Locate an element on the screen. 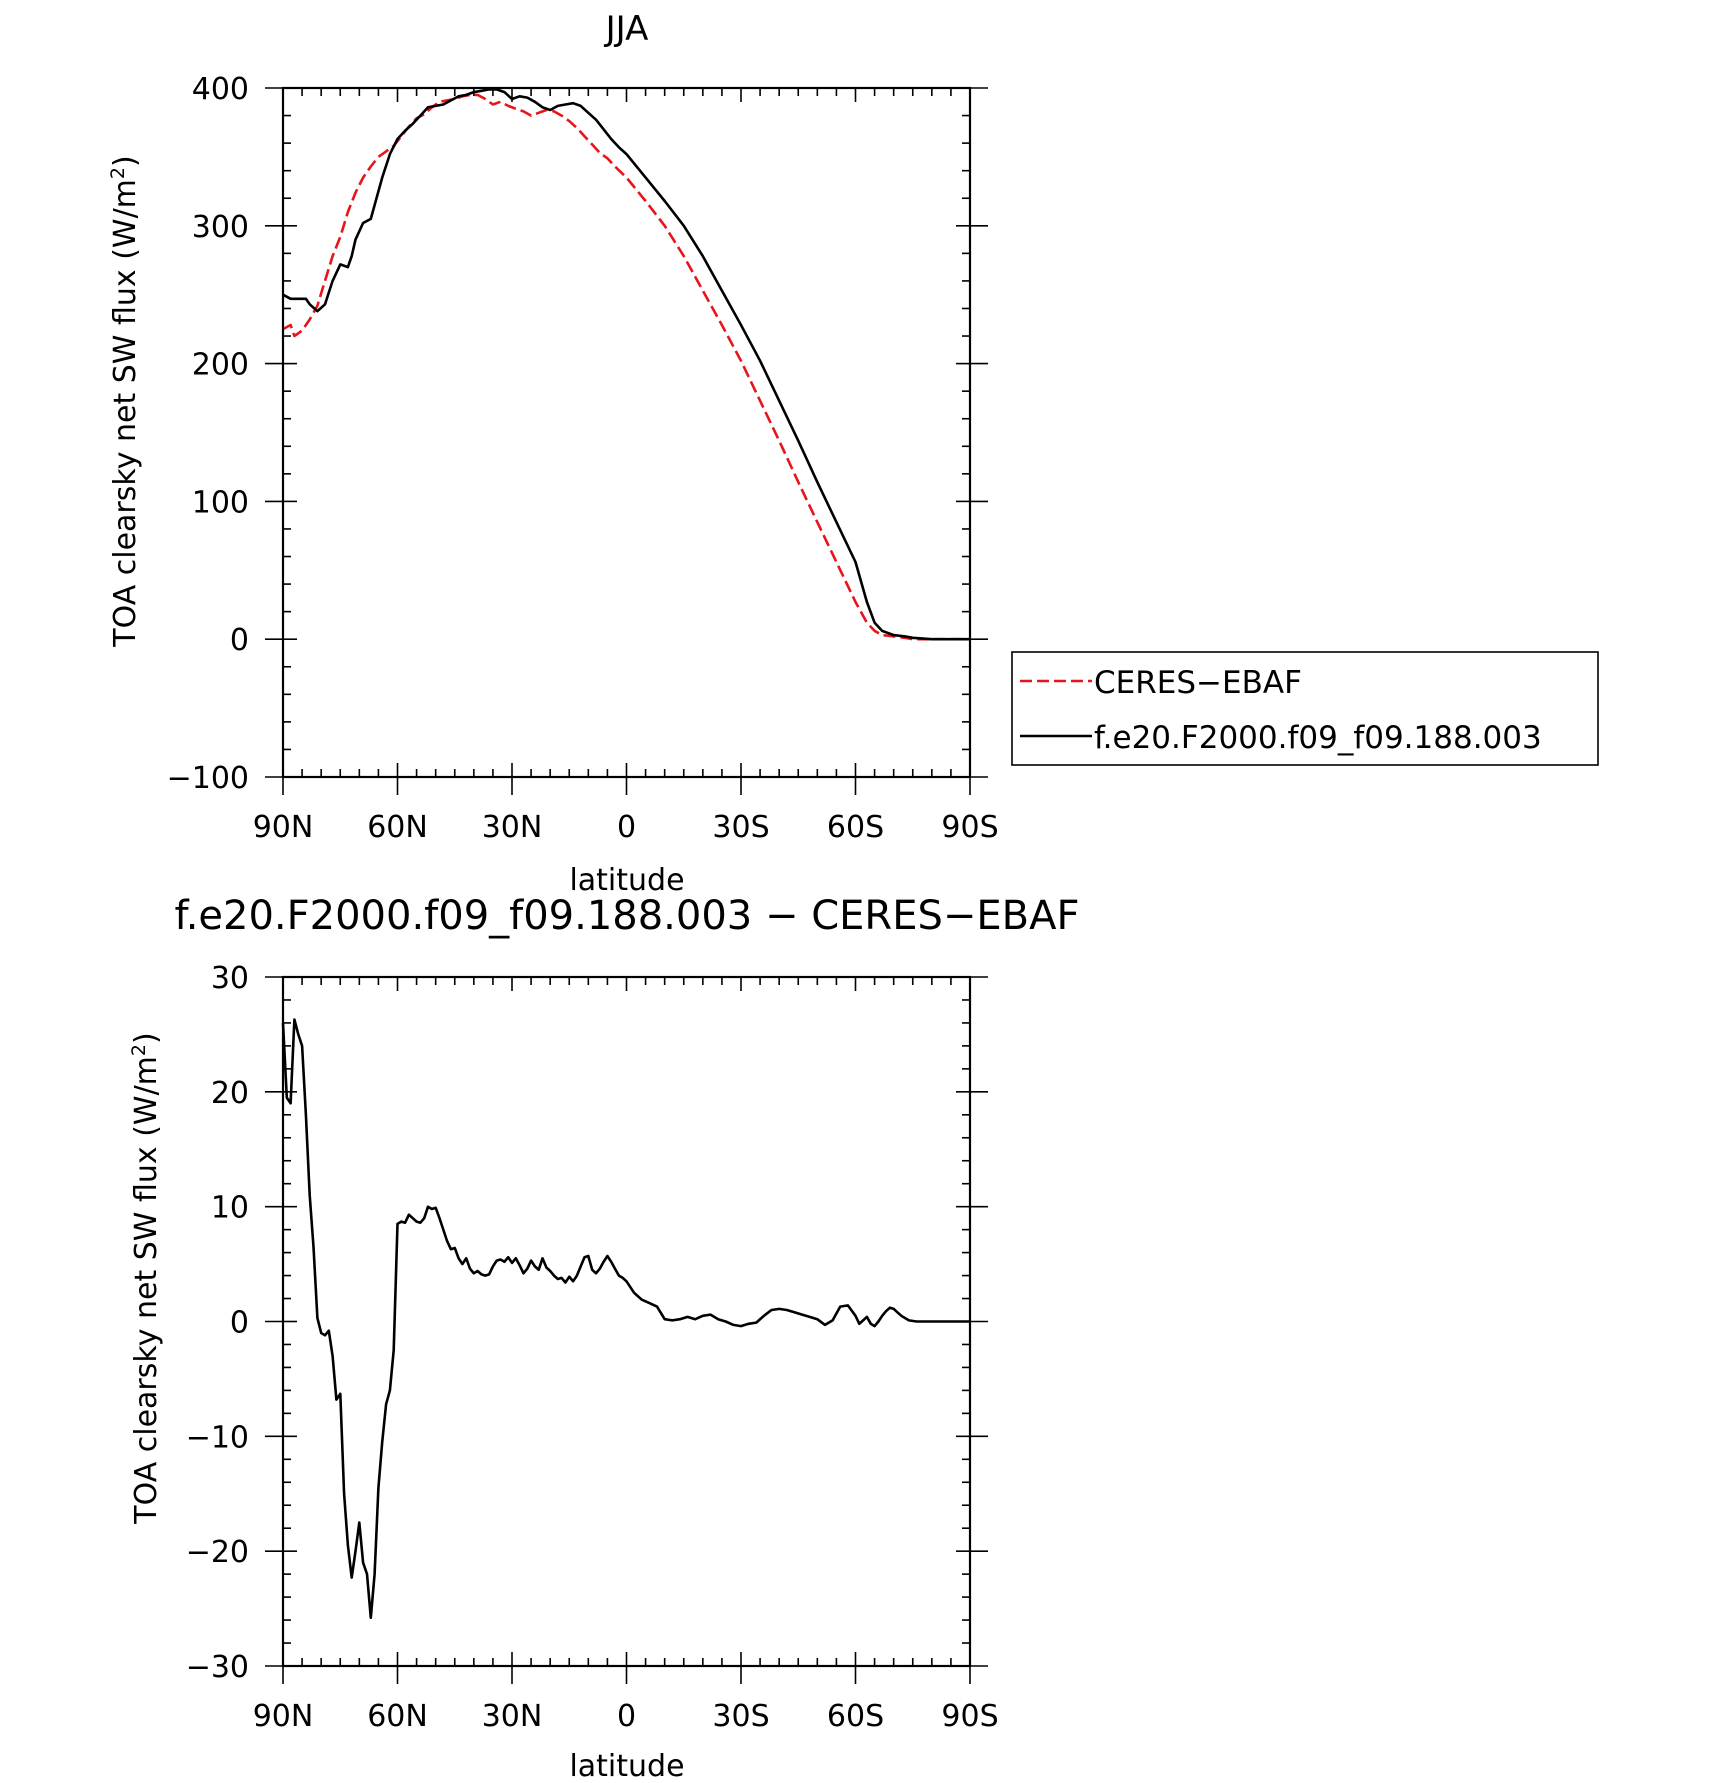 This screenshot has height=1783, width=1710. chart-top-x-tick-label: 30S is located at coordinates (740, 827).